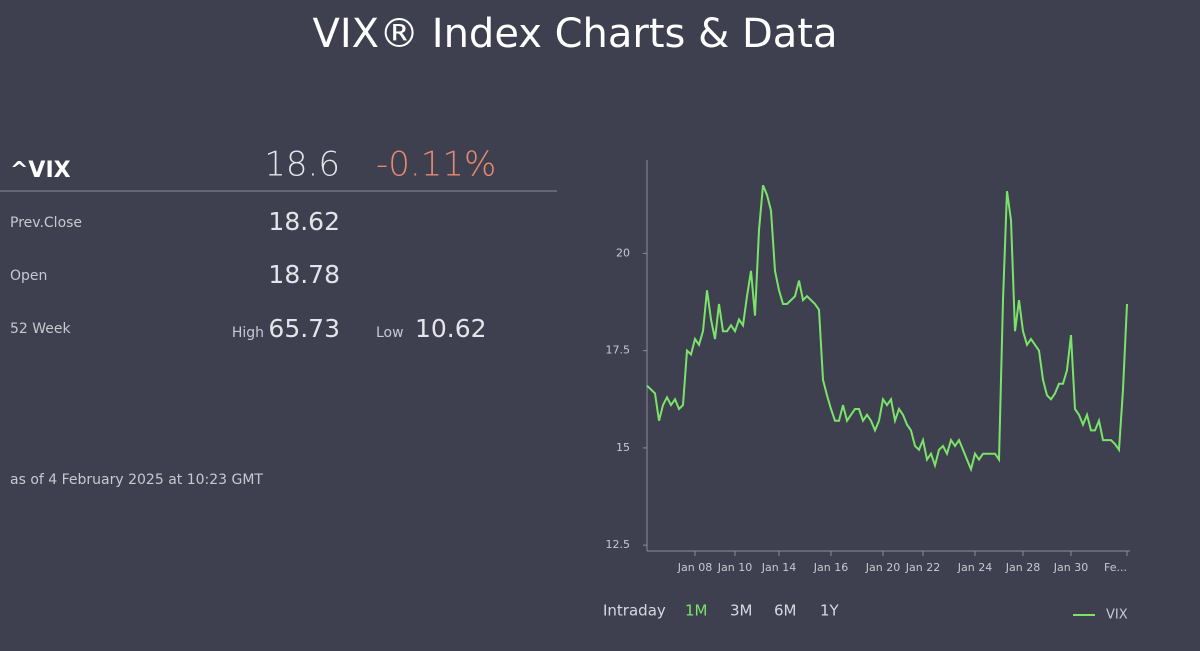  I want to click on x-tick-label: Jan 16, so click(830, 567).